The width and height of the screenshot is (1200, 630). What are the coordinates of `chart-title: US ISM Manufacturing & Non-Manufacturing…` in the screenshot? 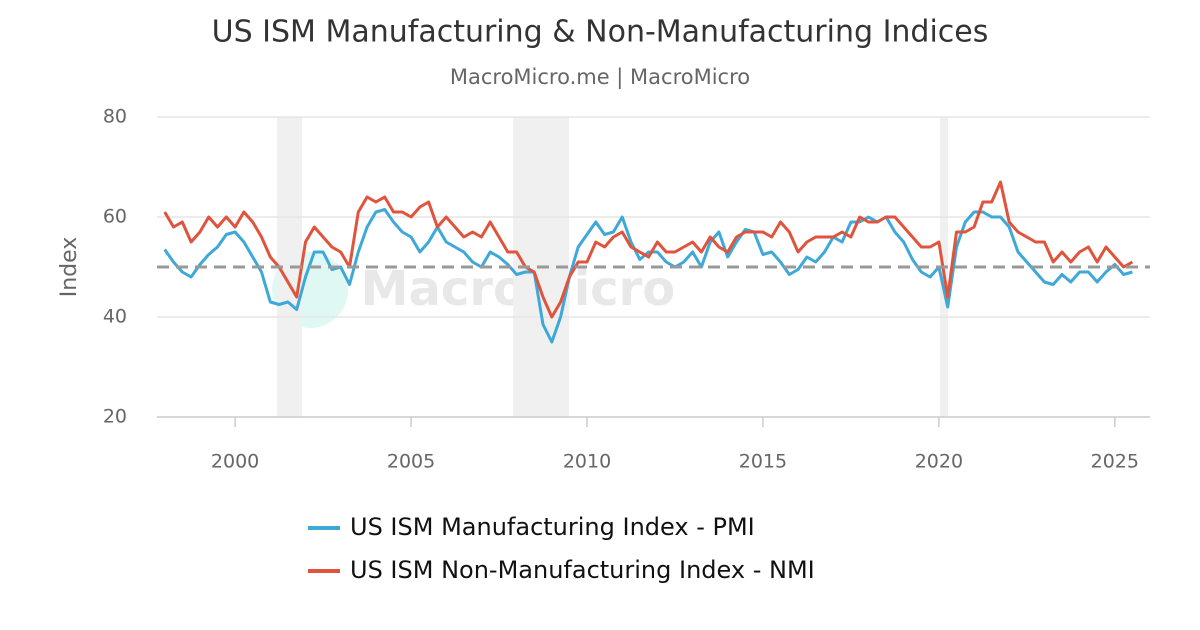 It's located at (600, 32).